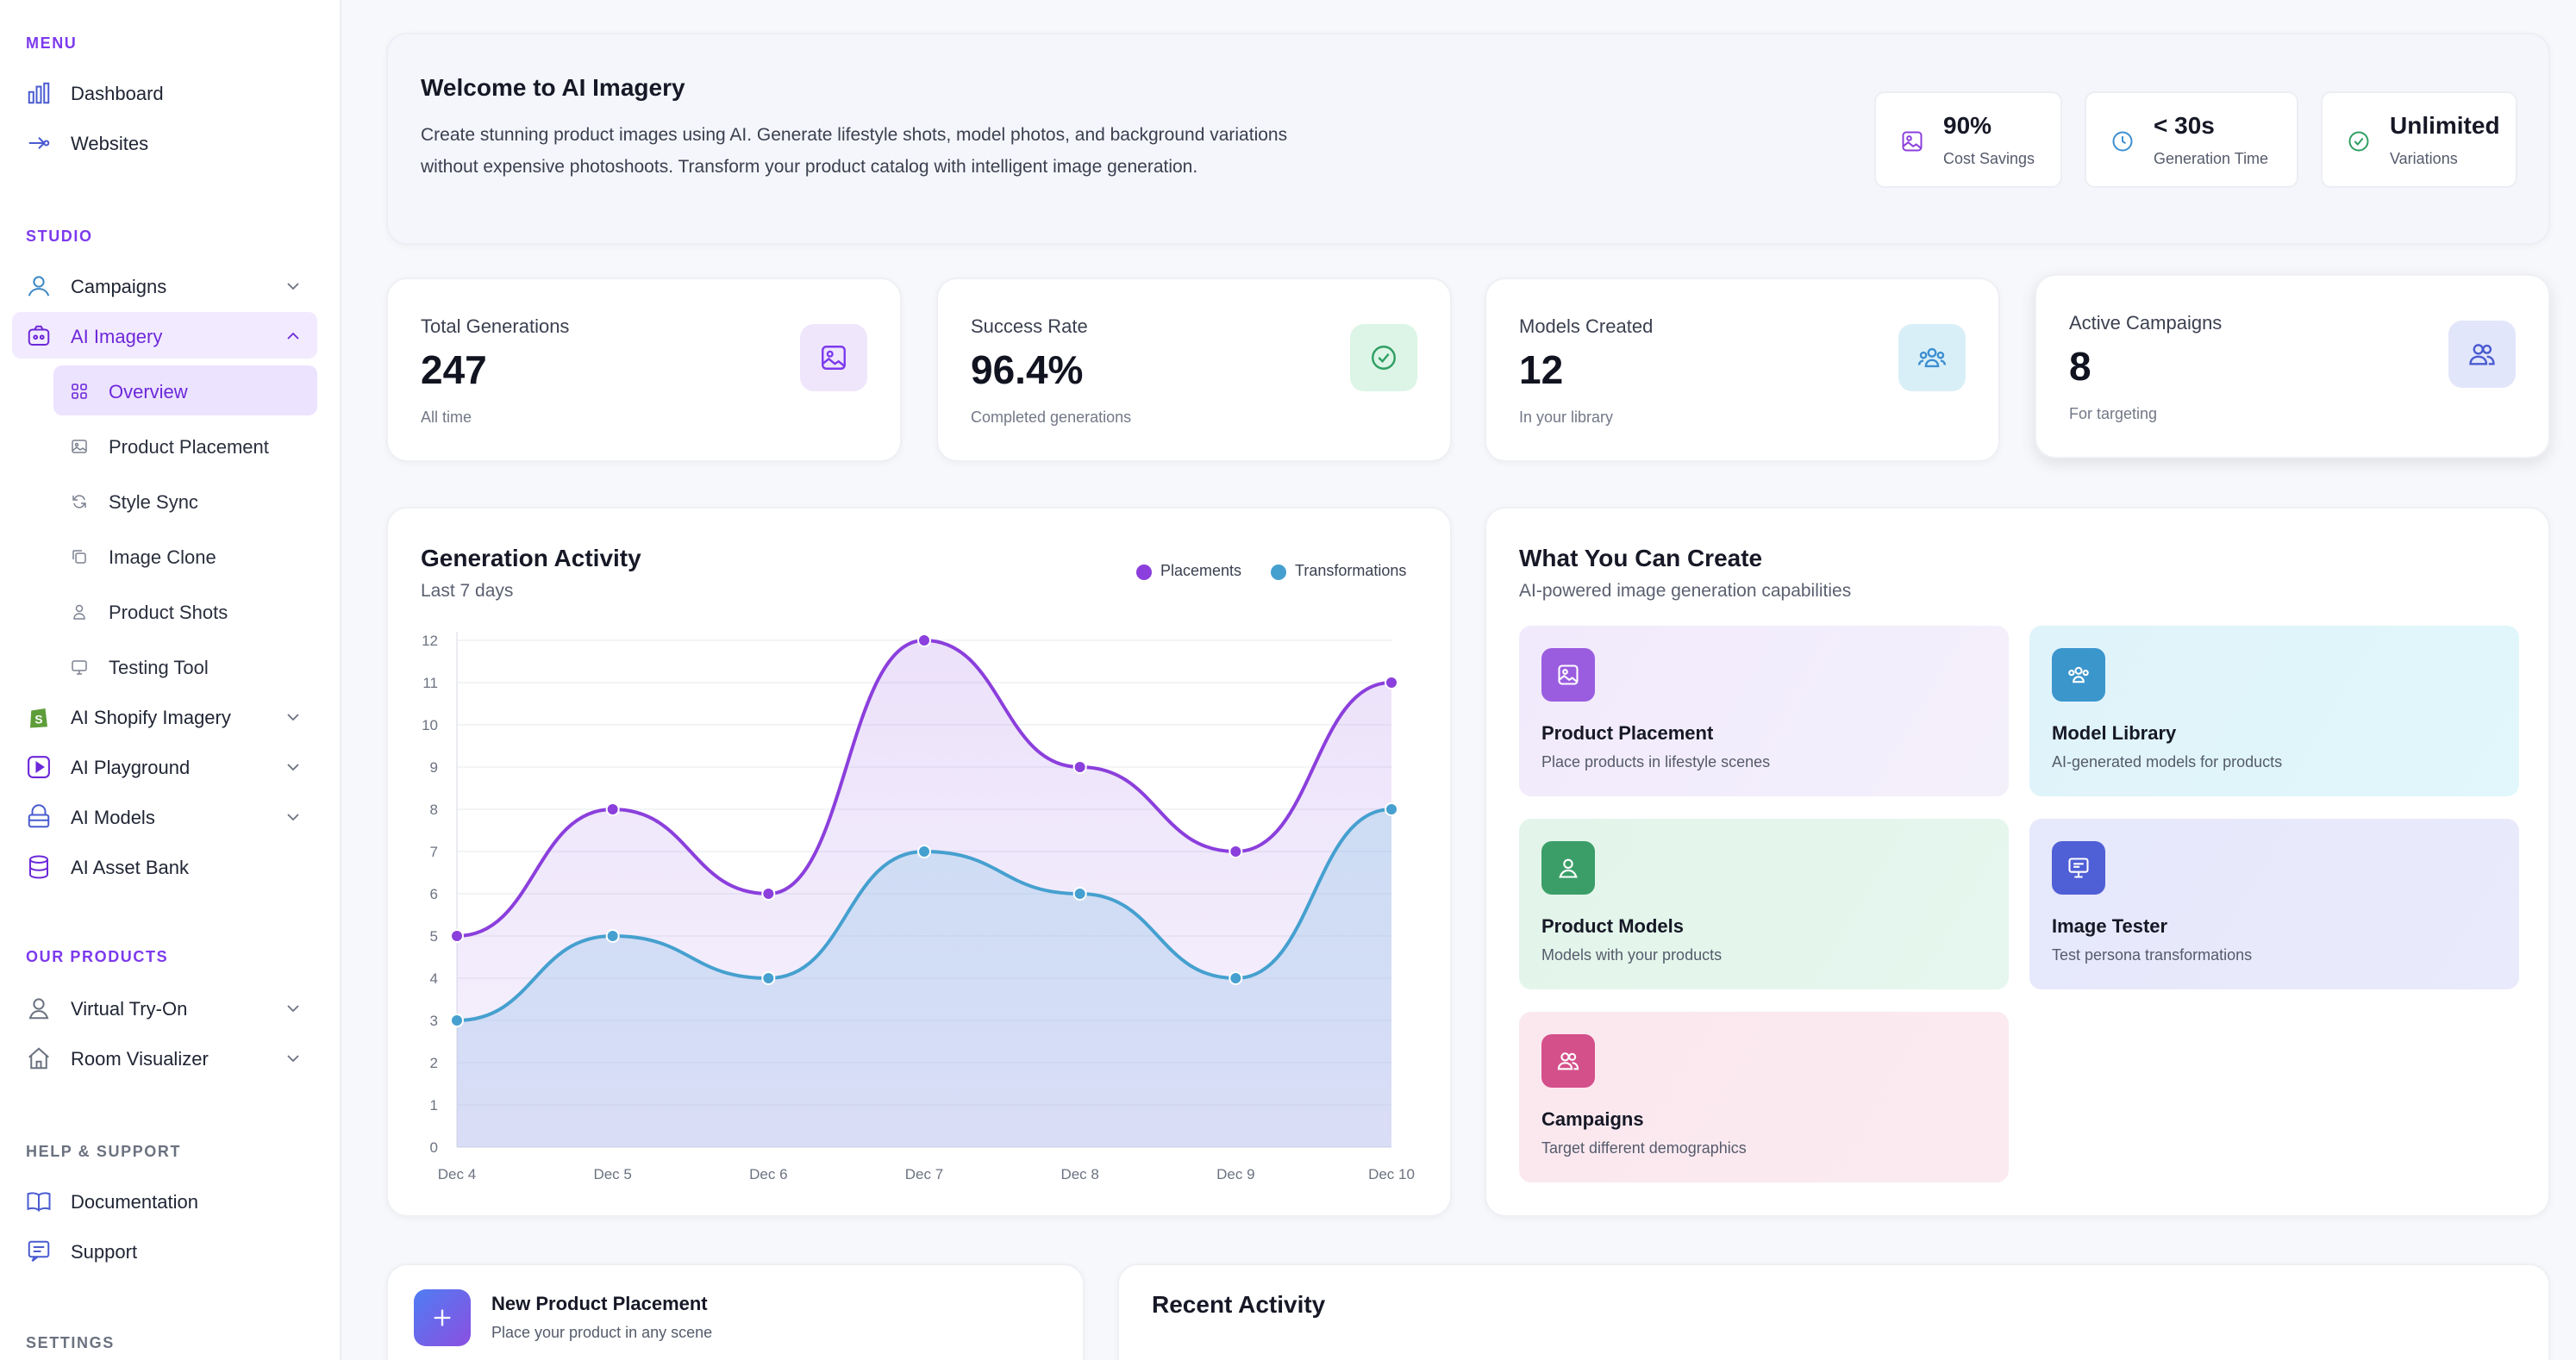  I want to click on stat-card-total-generations: Total Generations 247 All time, so click(644, 370).